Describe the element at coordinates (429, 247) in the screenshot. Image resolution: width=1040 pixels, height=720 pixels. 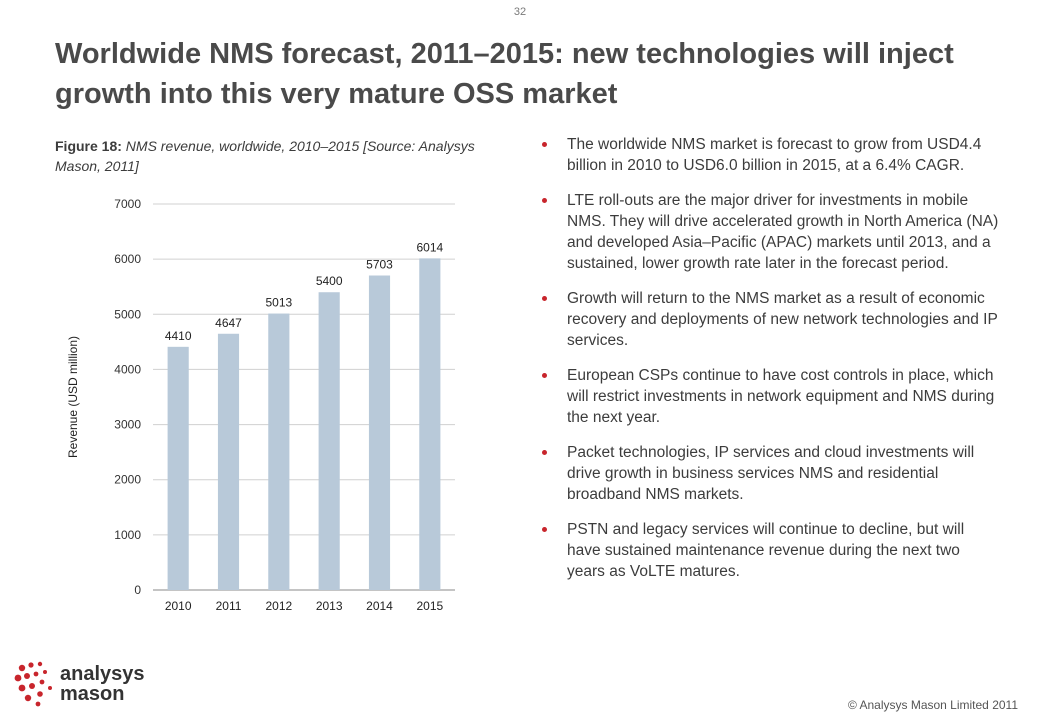
I see `bar-data-label: 6014` at that location.